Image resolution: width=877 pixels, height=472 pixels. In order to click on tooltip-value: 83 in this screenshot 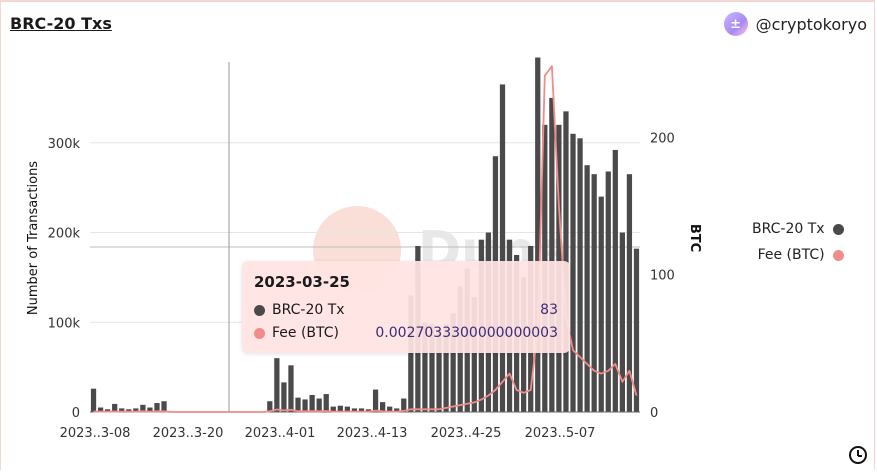, I will do `click(549, 310)`.